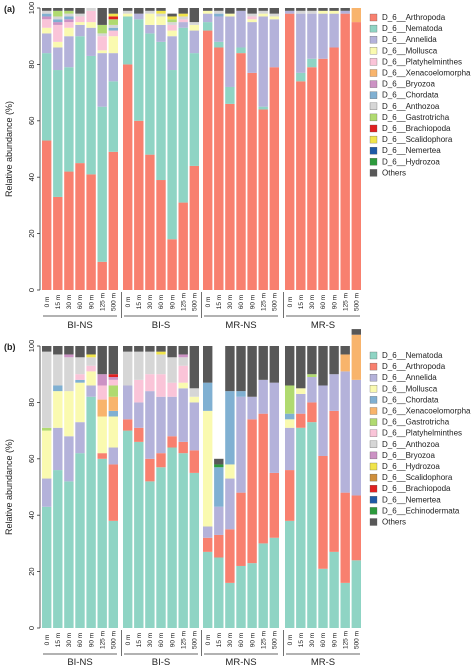  Describe the element at coordinates (102, 302) in the screenshot. I see `x-tick-label: 125 m` at that location.